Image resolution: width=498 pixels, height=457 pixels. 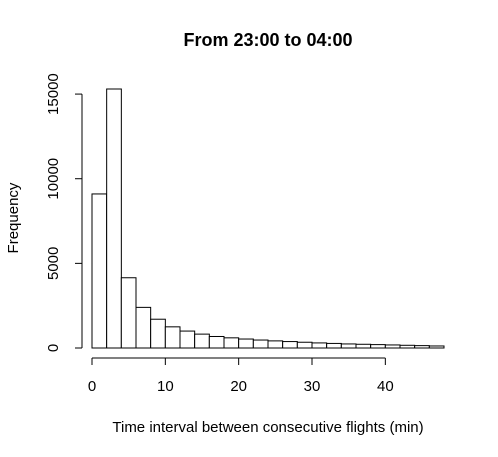 I want to click on x-tick-label-4: 40, so click(x=385, y=386).